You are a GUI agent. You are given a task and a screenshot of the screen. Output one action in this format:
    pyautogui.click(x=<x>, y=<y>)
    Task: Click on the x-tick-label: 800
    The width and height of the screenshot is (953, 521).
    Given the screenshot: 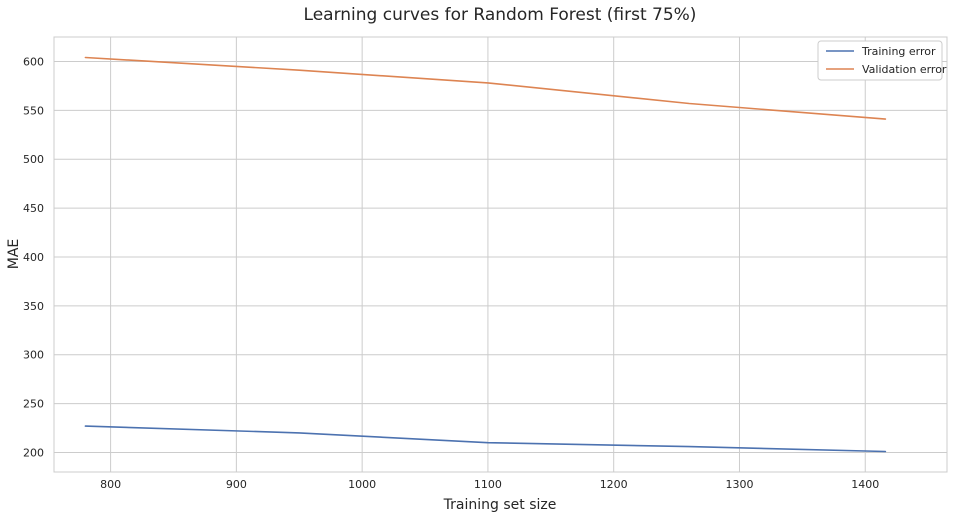 What is the action you would take?
    pyautogui.click(x=110, y=484)
    